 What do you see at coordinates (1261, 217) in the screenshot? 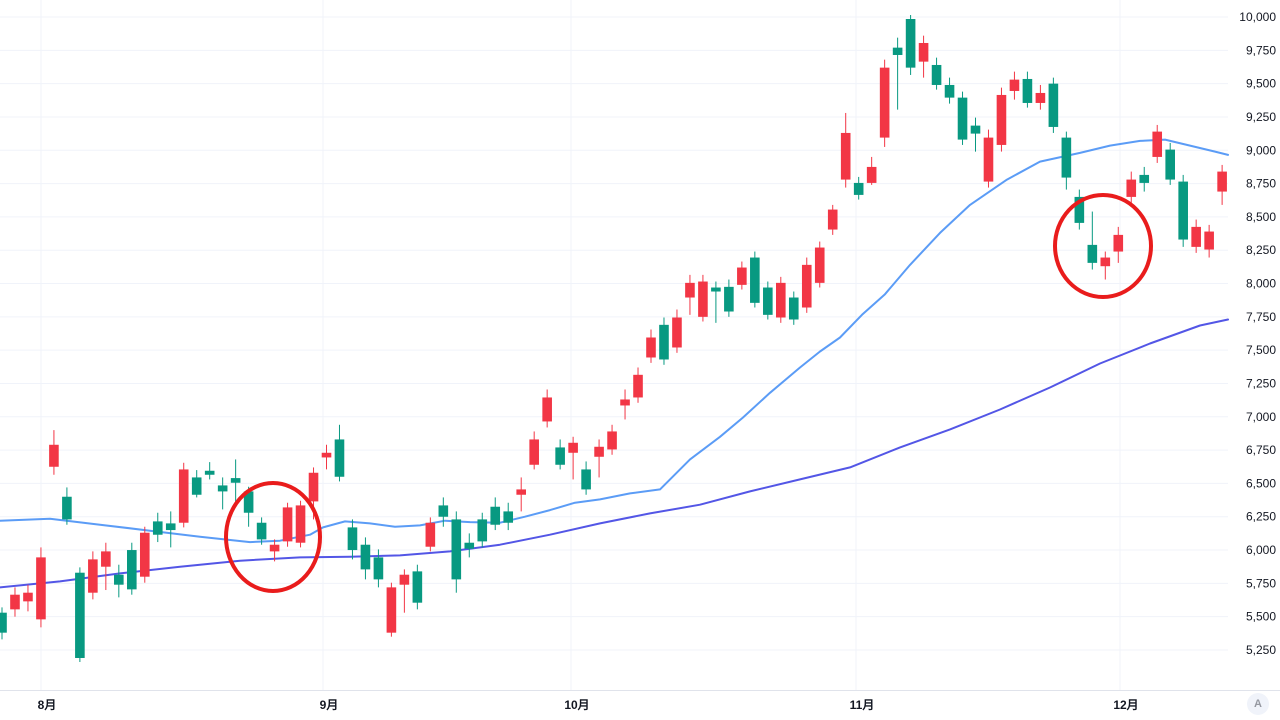
I see `price-axis-label: 8,500` at bounding box center [1261, 217].